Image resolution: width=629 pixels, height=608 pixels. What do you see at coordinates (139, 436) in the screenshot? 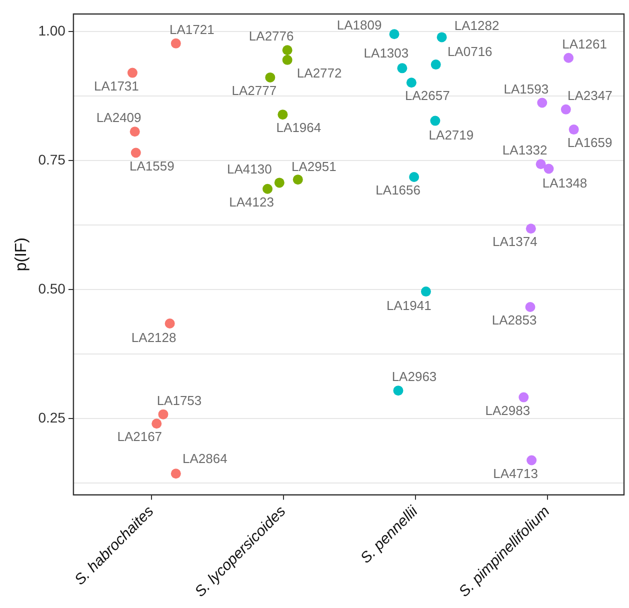
I see `annotation: LA2167` at bounding box center [139, 436].